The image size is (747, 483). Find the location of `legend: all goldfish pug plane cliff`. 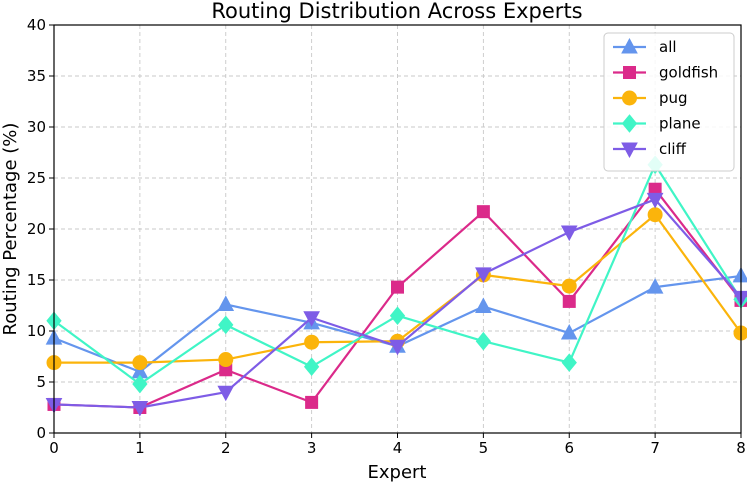

legend: all goldfish pug plane cliff is located at coordinates (669, 102).